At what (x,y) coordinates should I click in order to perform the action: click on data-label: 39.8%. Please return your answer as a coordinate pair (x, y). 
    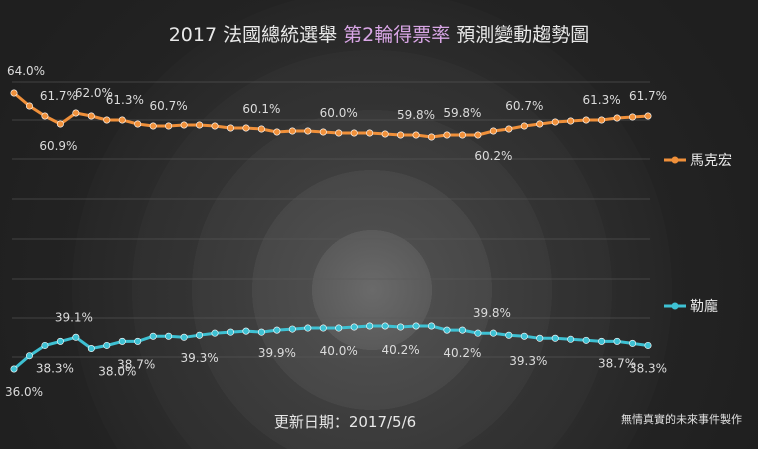
    Looking at the image, I should click on (492, 313).